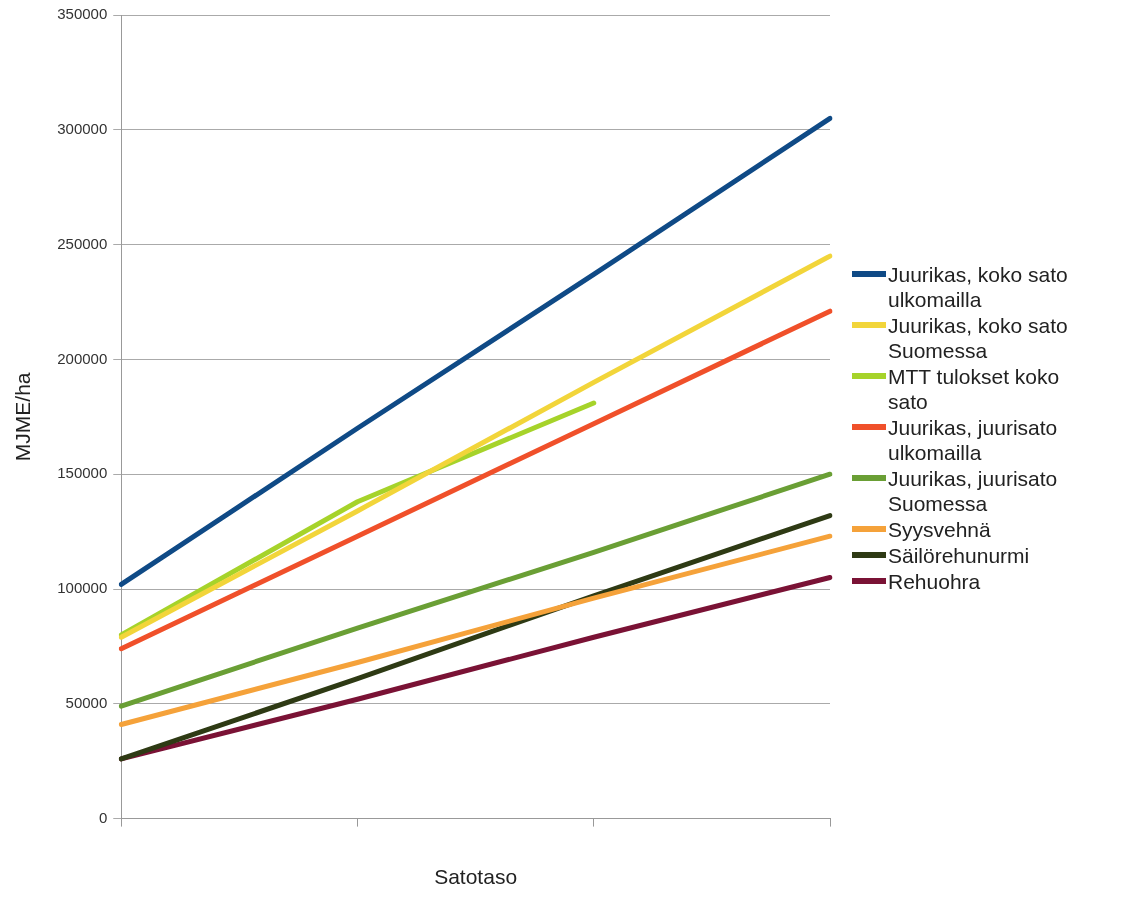 This screenshot has width=1127, height=905. What do you see at coordinates (82, 14) in the screenshot?
I see `y-tick-label: 350000` at bounding box center [82, 14].